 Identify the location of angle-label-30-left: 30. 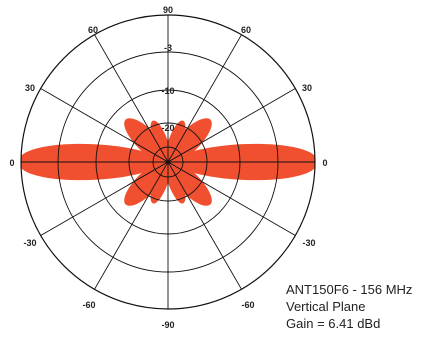
(30, 88).